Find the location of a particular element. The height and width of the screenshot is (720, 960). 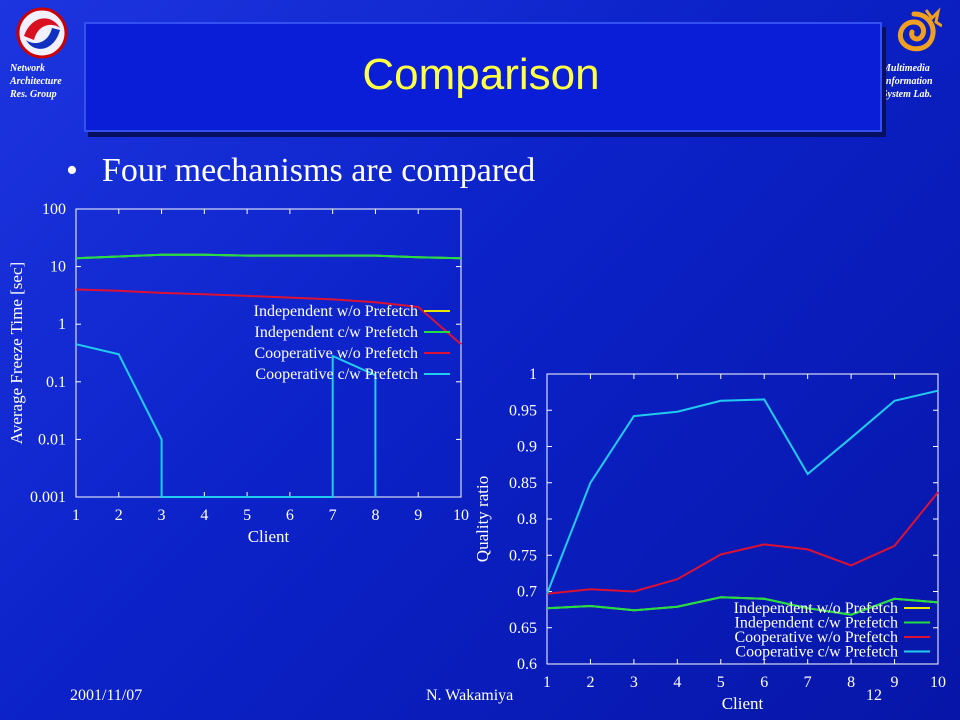

title-banner is located at coordinates (483, 77).